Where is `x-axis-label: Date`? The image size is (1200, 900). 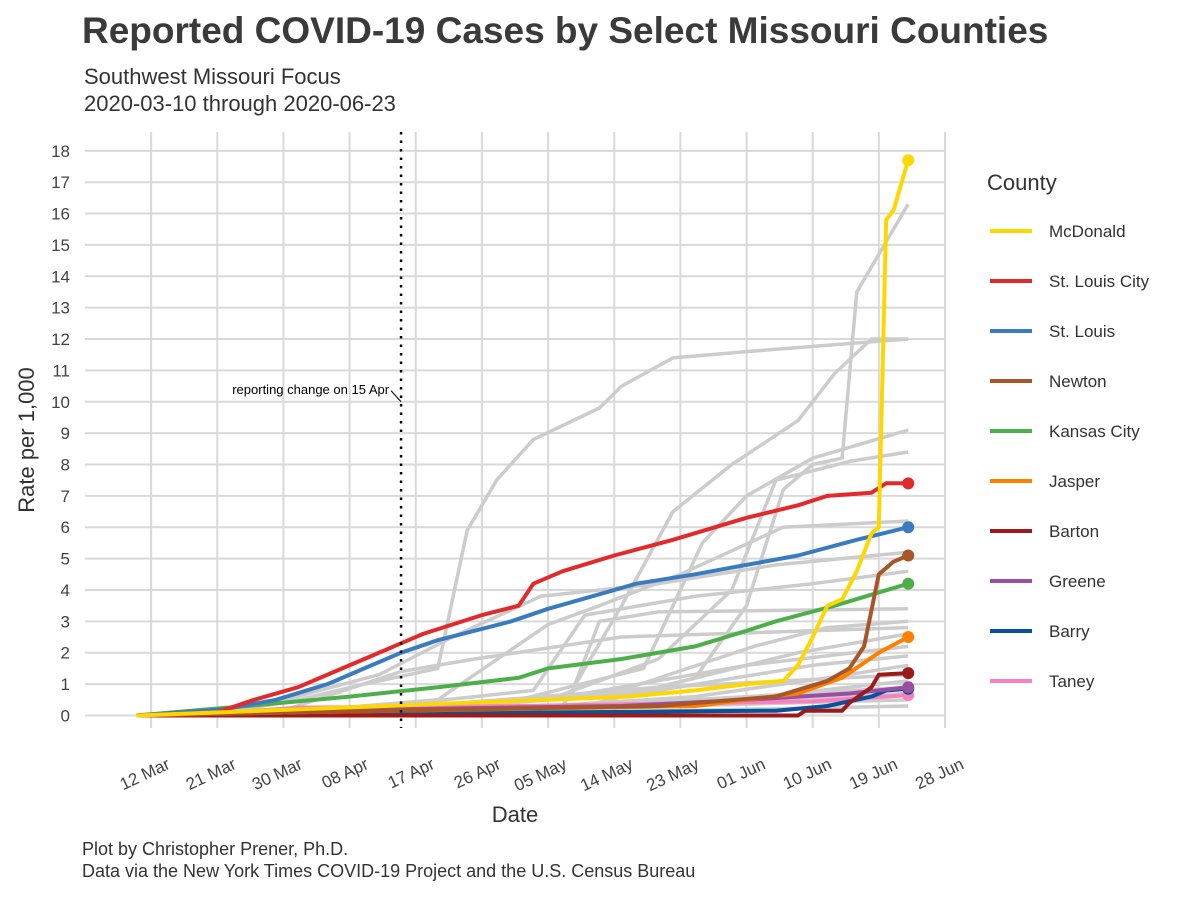 x-axis-label: Date is located at coordinates (515, 814).